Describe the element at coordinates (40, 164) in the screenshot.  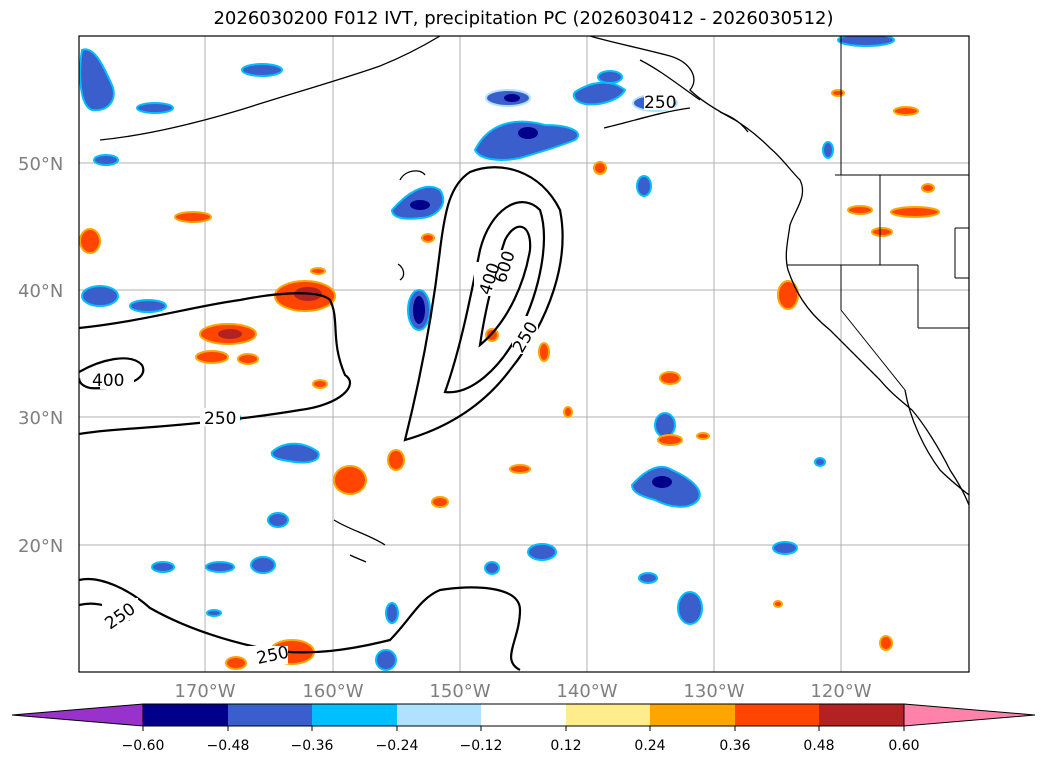
I see `lat-label-50n: 50°N` at that location.